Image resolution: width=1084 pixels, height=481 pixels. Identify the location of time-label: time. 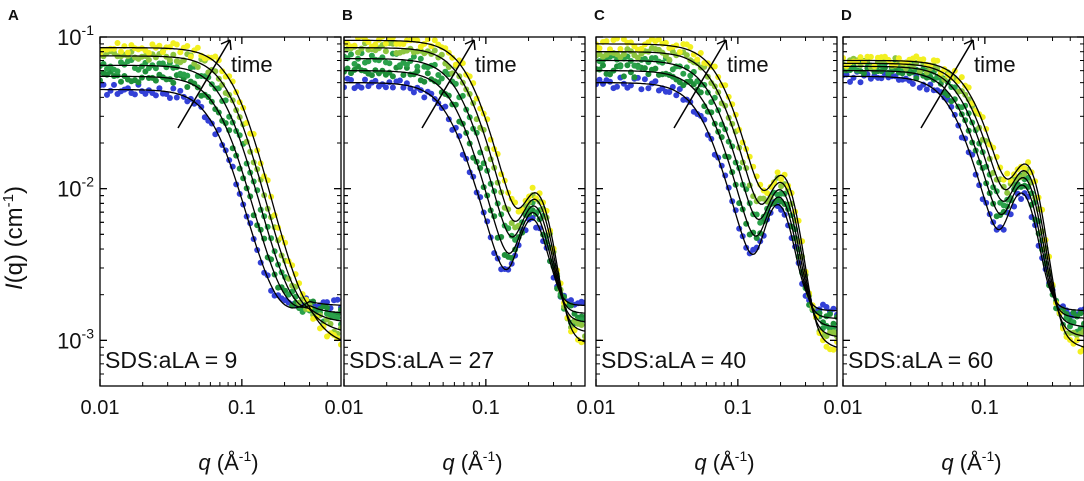
(748, 64).